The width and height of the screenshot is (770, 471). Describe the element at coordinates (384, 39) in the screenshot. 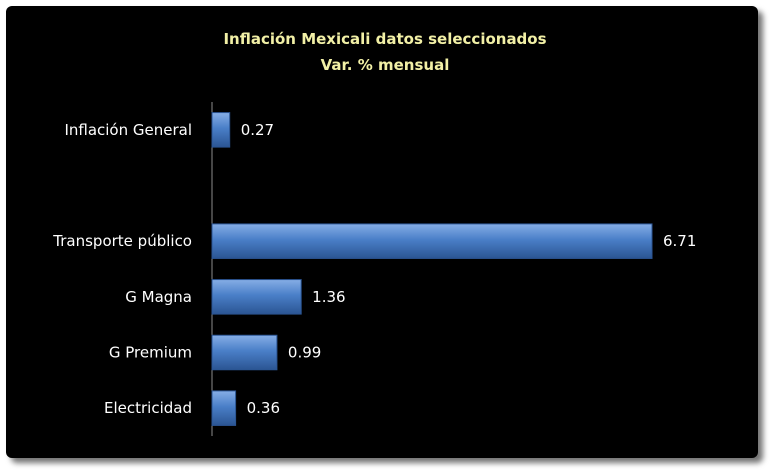

I see `chart-title: Inflación Mexicali datos seleccionados` at that location.